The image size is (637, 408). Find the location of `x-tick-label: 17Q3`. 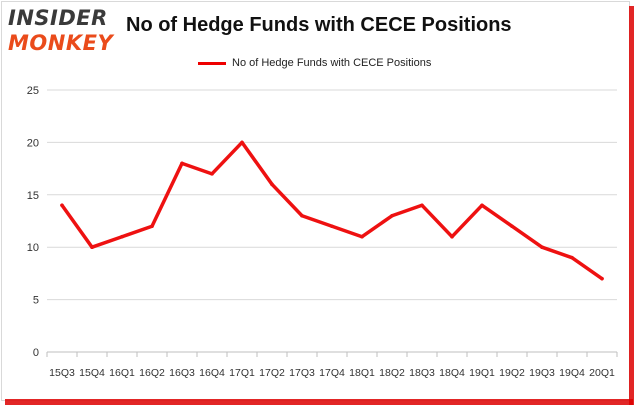

x-tick-label: 17Q3 is located at coordinates (302, 373).